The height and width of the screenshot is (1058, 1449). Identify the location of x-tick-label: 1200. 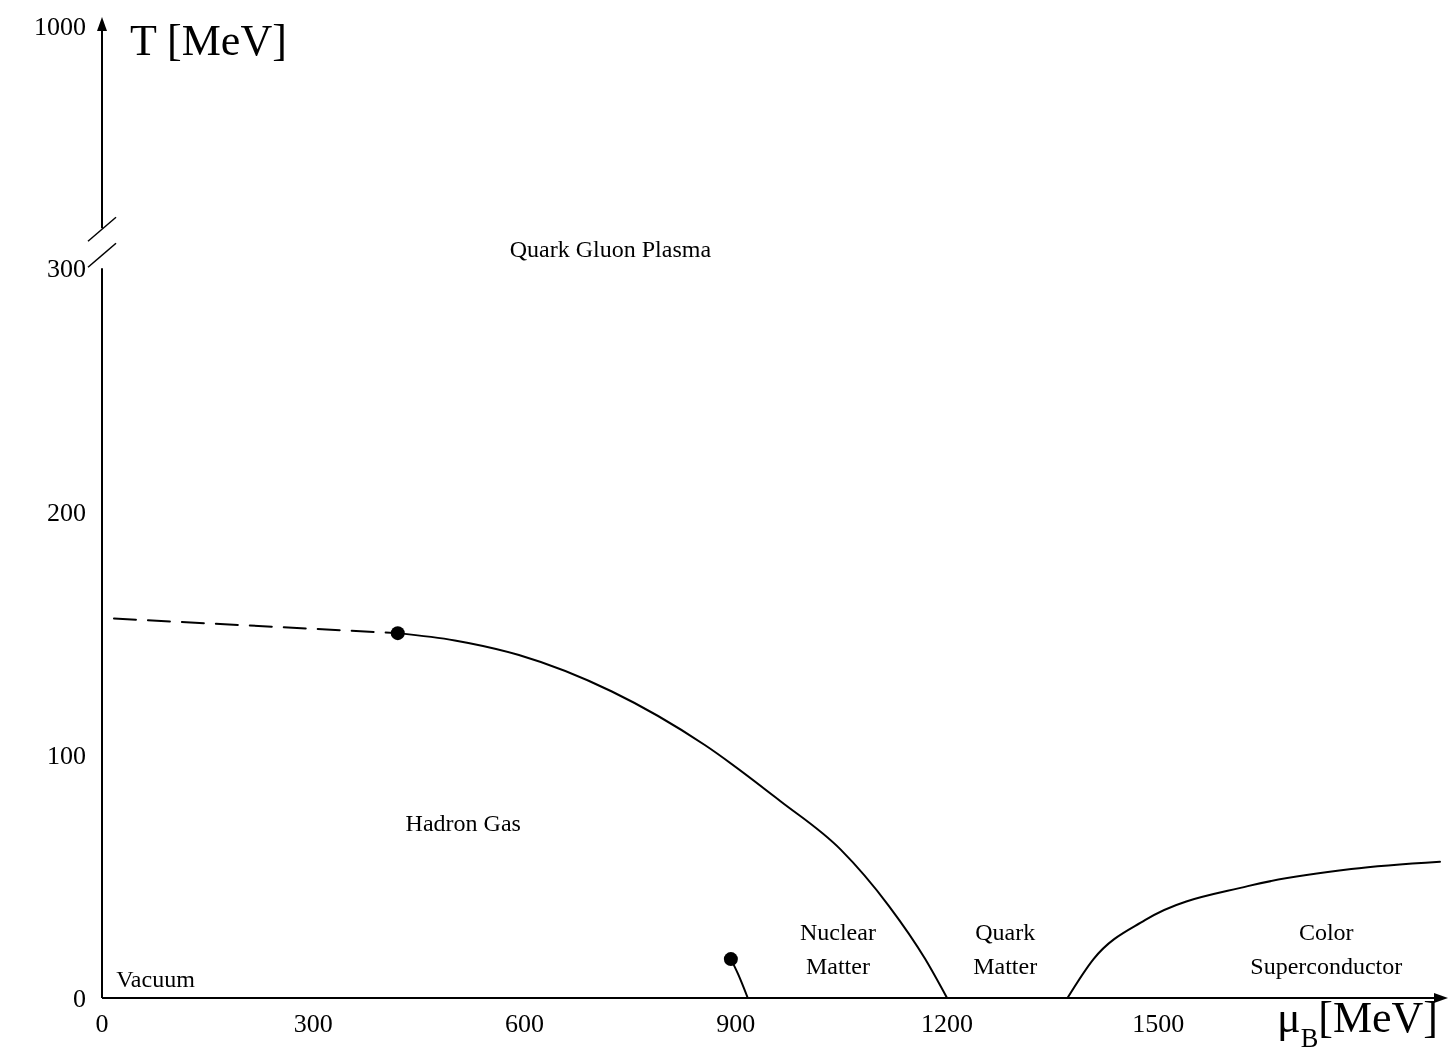
(947, 1023).